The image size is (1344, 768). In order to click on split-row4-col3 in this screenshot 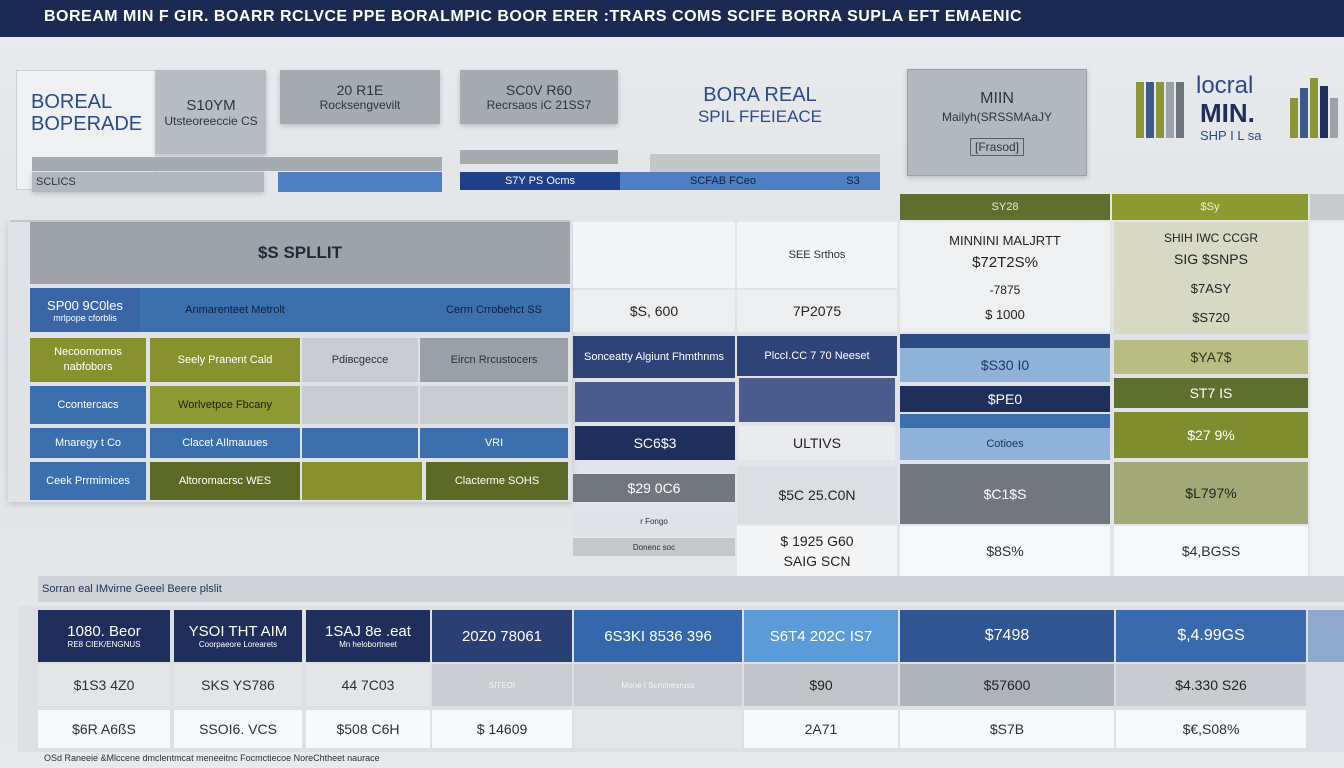, I will do `click(362, 481)`.